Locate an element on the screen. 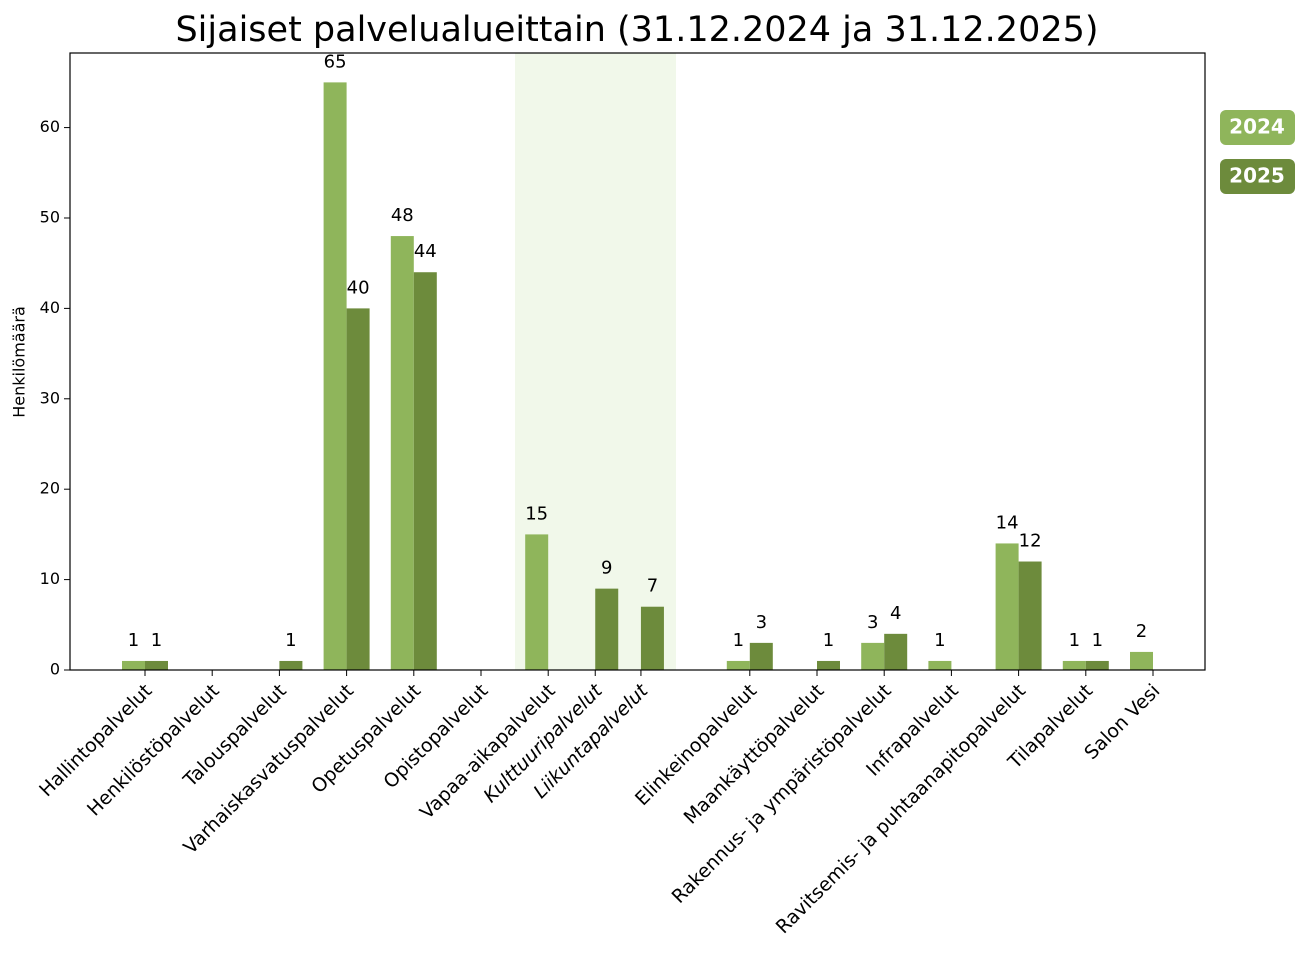  x-tick-label: Hallintopalvelut is located at coordinates (95, 740).